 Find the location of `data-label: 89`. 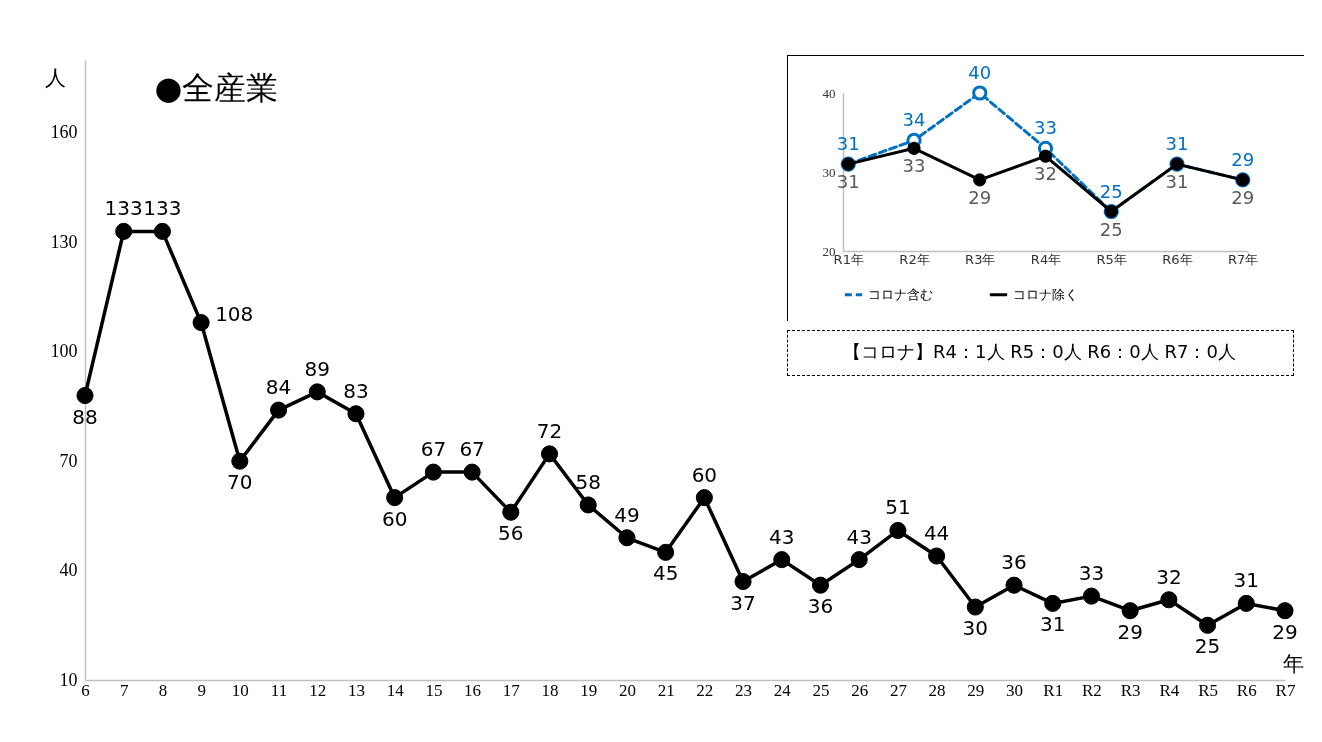

data-label: 89 is located at coordinates (317, 368).